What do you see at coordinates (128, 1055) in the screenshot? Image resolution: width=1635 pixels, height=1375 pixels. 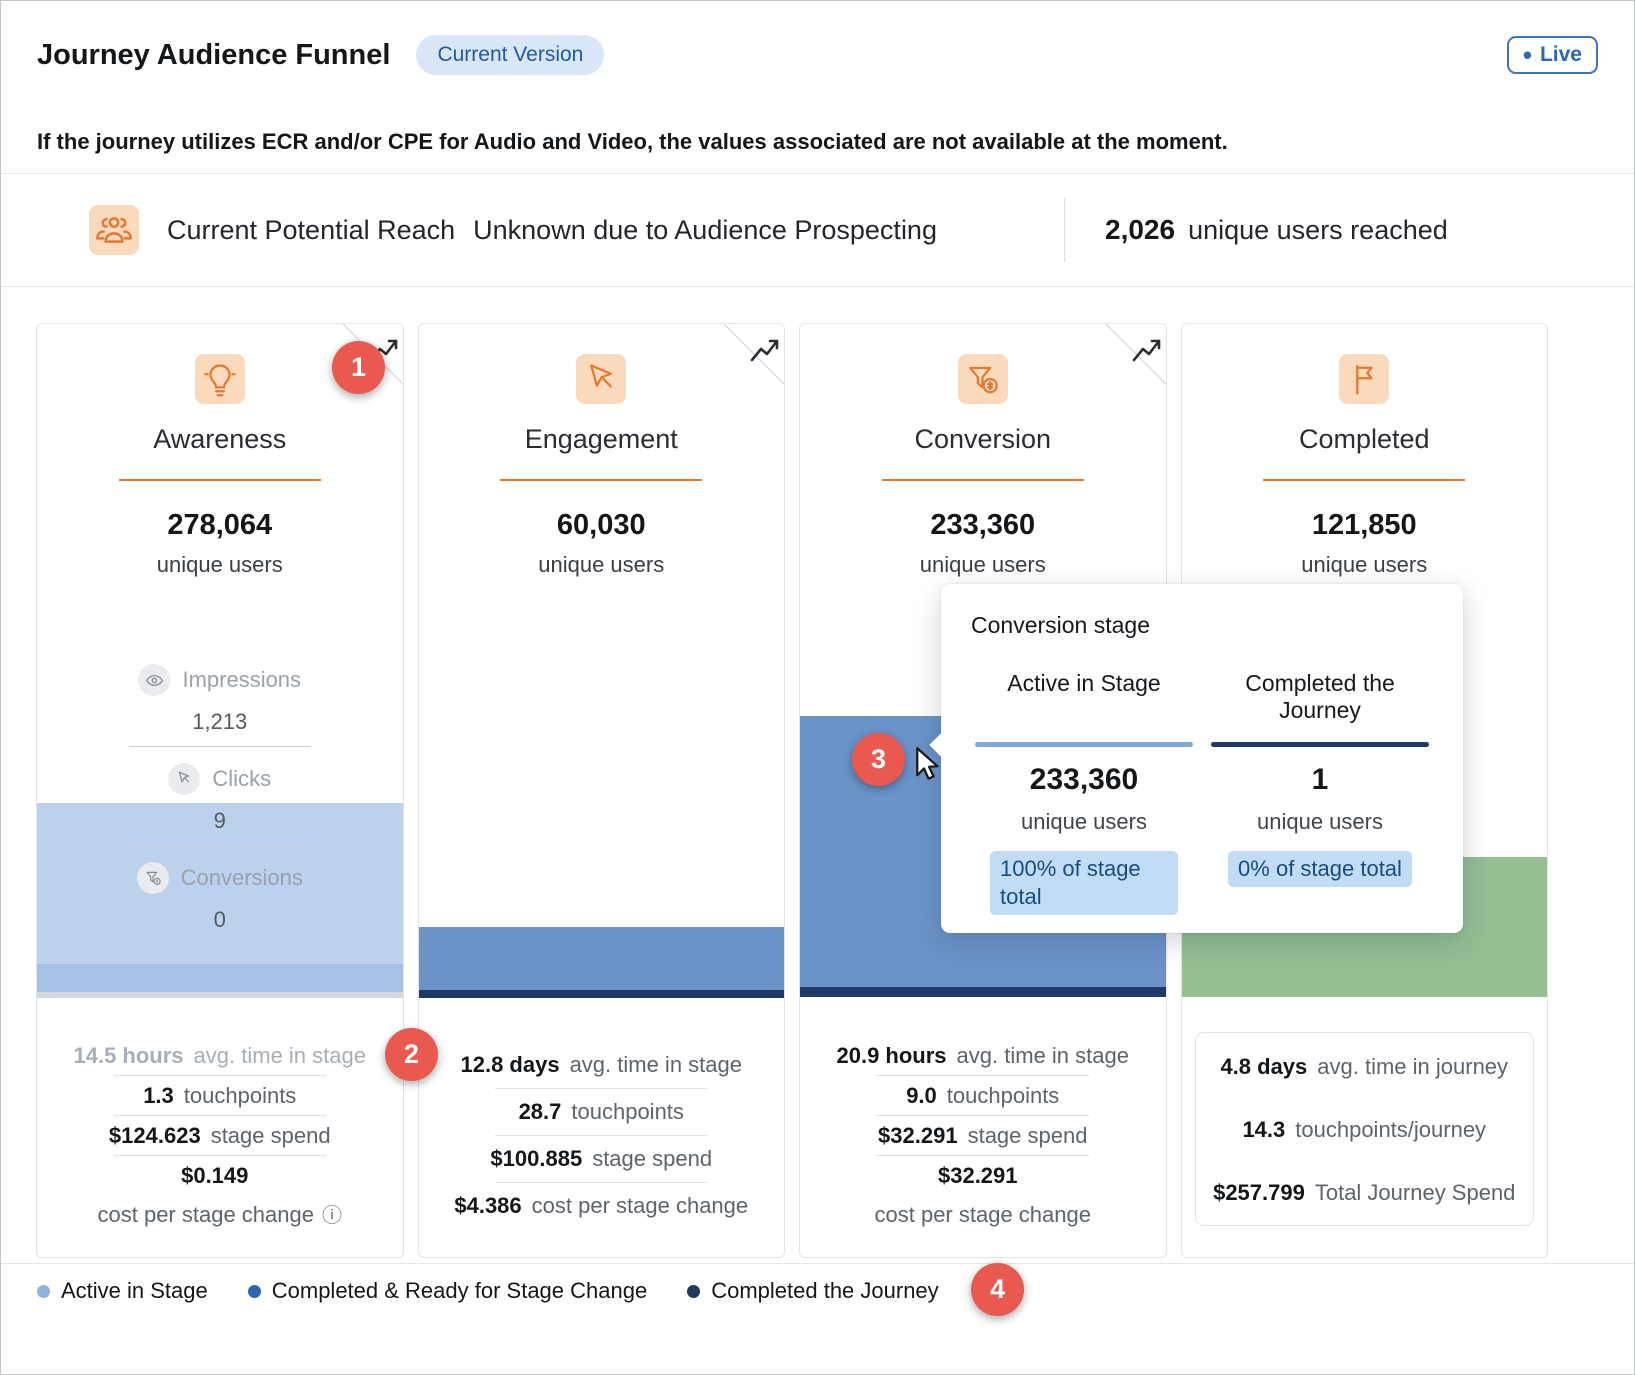 I see `stat-value: 14.5 hours` at bounding box center [128, 1055].